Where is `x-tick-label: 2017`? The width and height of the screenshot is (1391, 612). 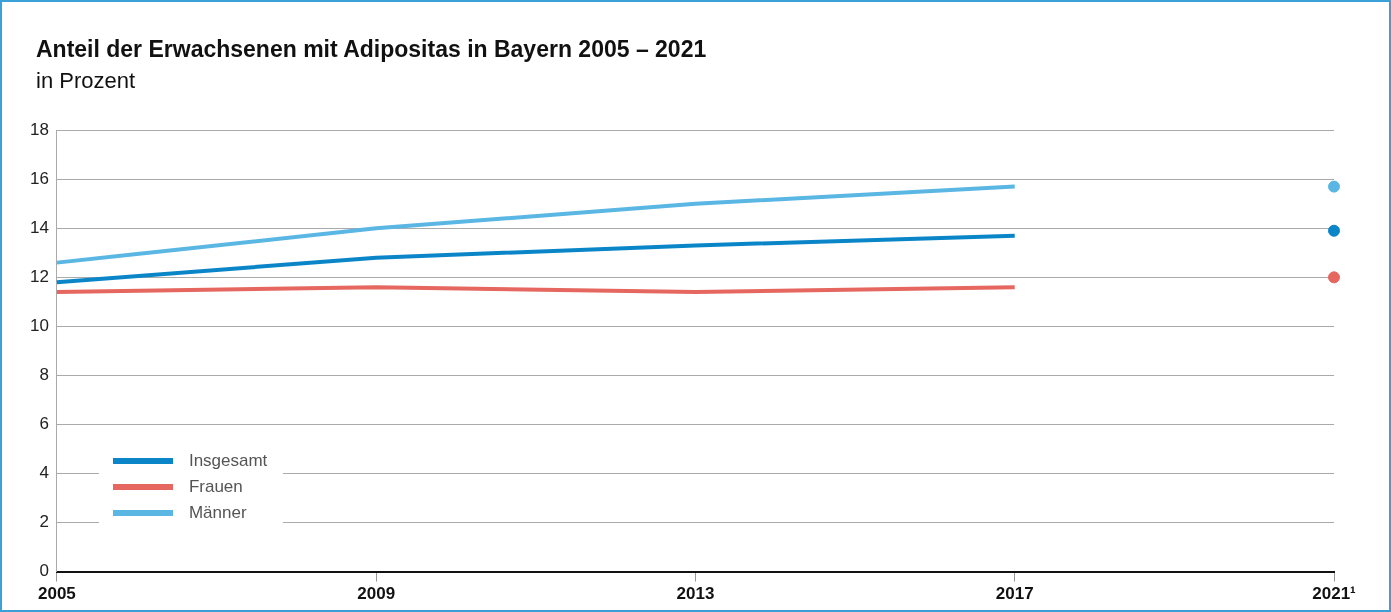 x-tick-label: 2017 is located at coordinates (1014, 594).